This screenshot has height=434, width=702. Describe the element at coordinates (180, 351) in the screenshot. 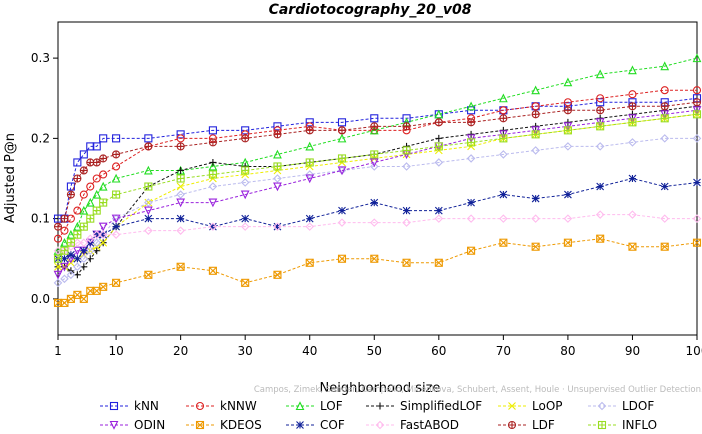

I see `x-tick-label: 20` at that location.